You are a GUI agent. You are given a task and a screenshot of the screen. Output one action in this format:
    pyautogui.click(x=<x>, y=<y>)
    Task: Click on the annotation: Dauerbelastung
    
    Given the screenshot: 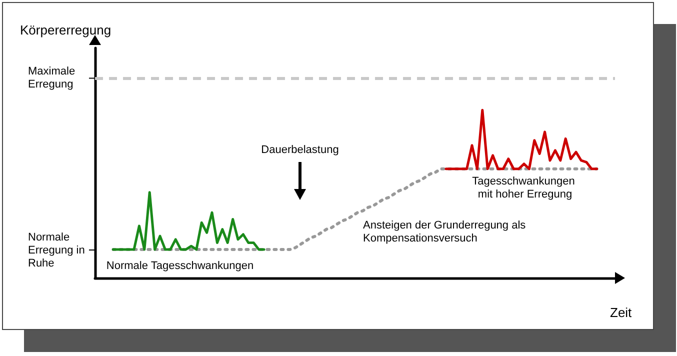 What is the action you would take?
    pyautogui.click(x=300, y=150)
    